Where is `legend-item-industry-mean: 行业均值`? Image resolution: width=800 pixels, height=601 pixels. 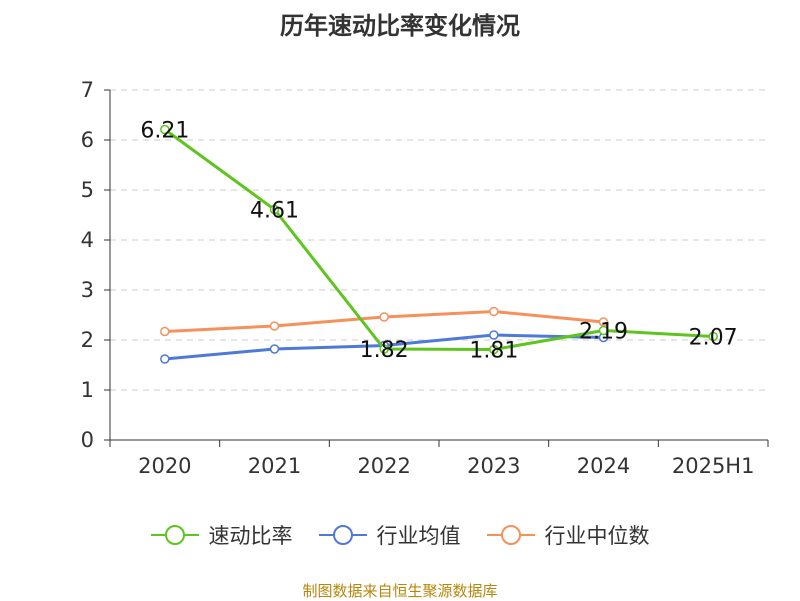
legend-item-industry-mean: 行业均值 is located at coordinates (389, 535).